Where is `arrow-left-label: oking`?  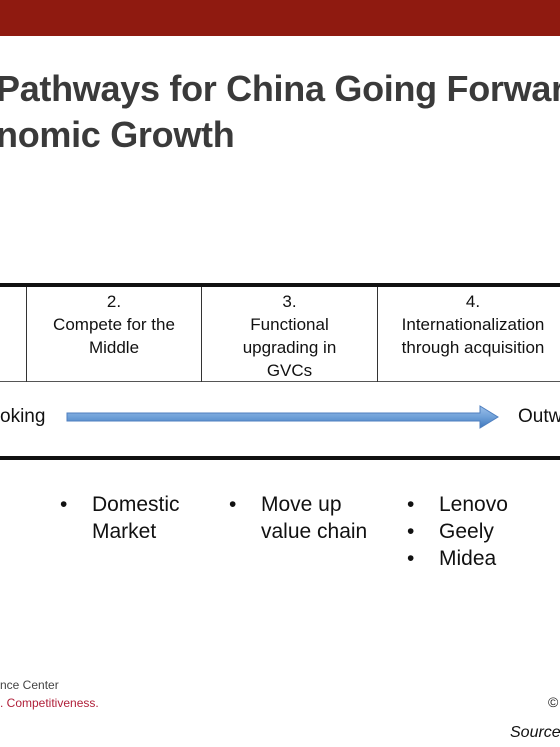 arrow-left-label: oking is located at coordinates (23, 416).